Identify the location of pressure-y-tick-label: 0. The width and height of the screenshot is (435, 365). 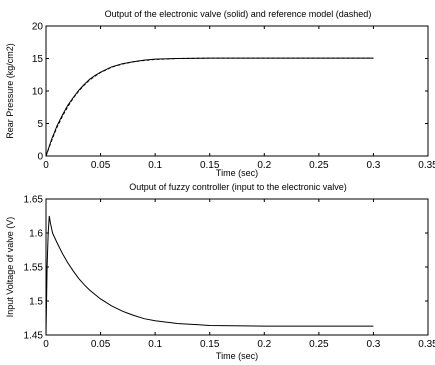
(40, 157).